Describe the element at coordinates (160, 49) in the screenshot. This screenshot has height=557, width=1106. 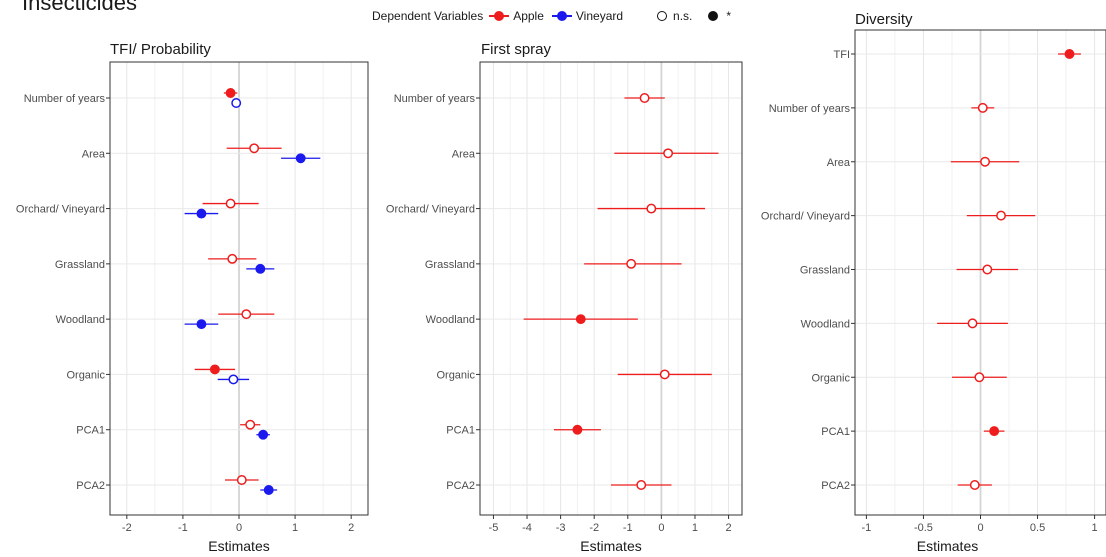
I see `panel-title: TFI/ Probability` at that location.